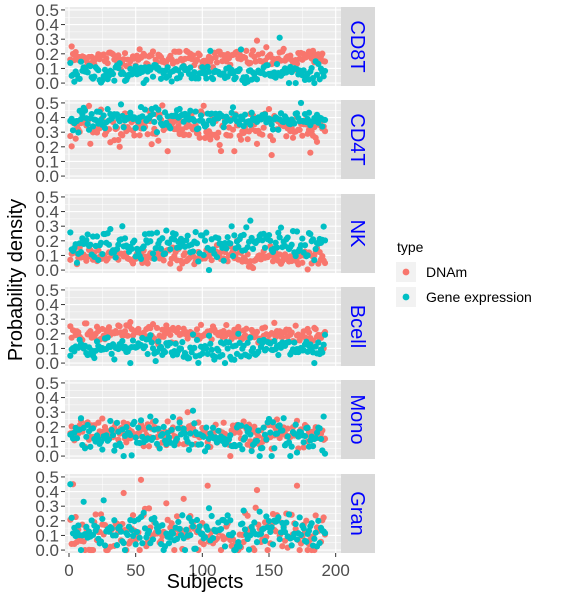 The width and height of the screenshot is (562, 600). I want to click on strip-background, so click(358, 326).